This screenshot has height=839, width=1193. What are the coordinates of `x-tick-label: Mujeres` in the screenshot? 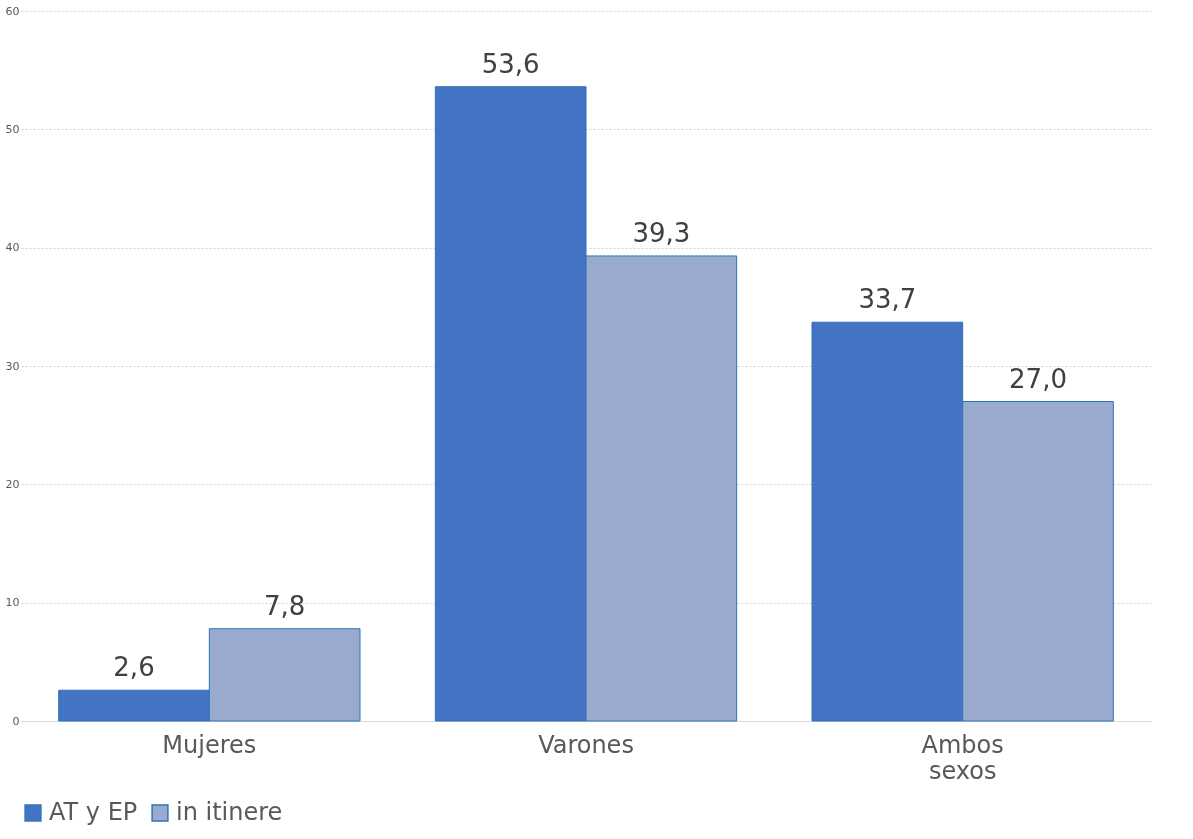 It's located at (209, 744).